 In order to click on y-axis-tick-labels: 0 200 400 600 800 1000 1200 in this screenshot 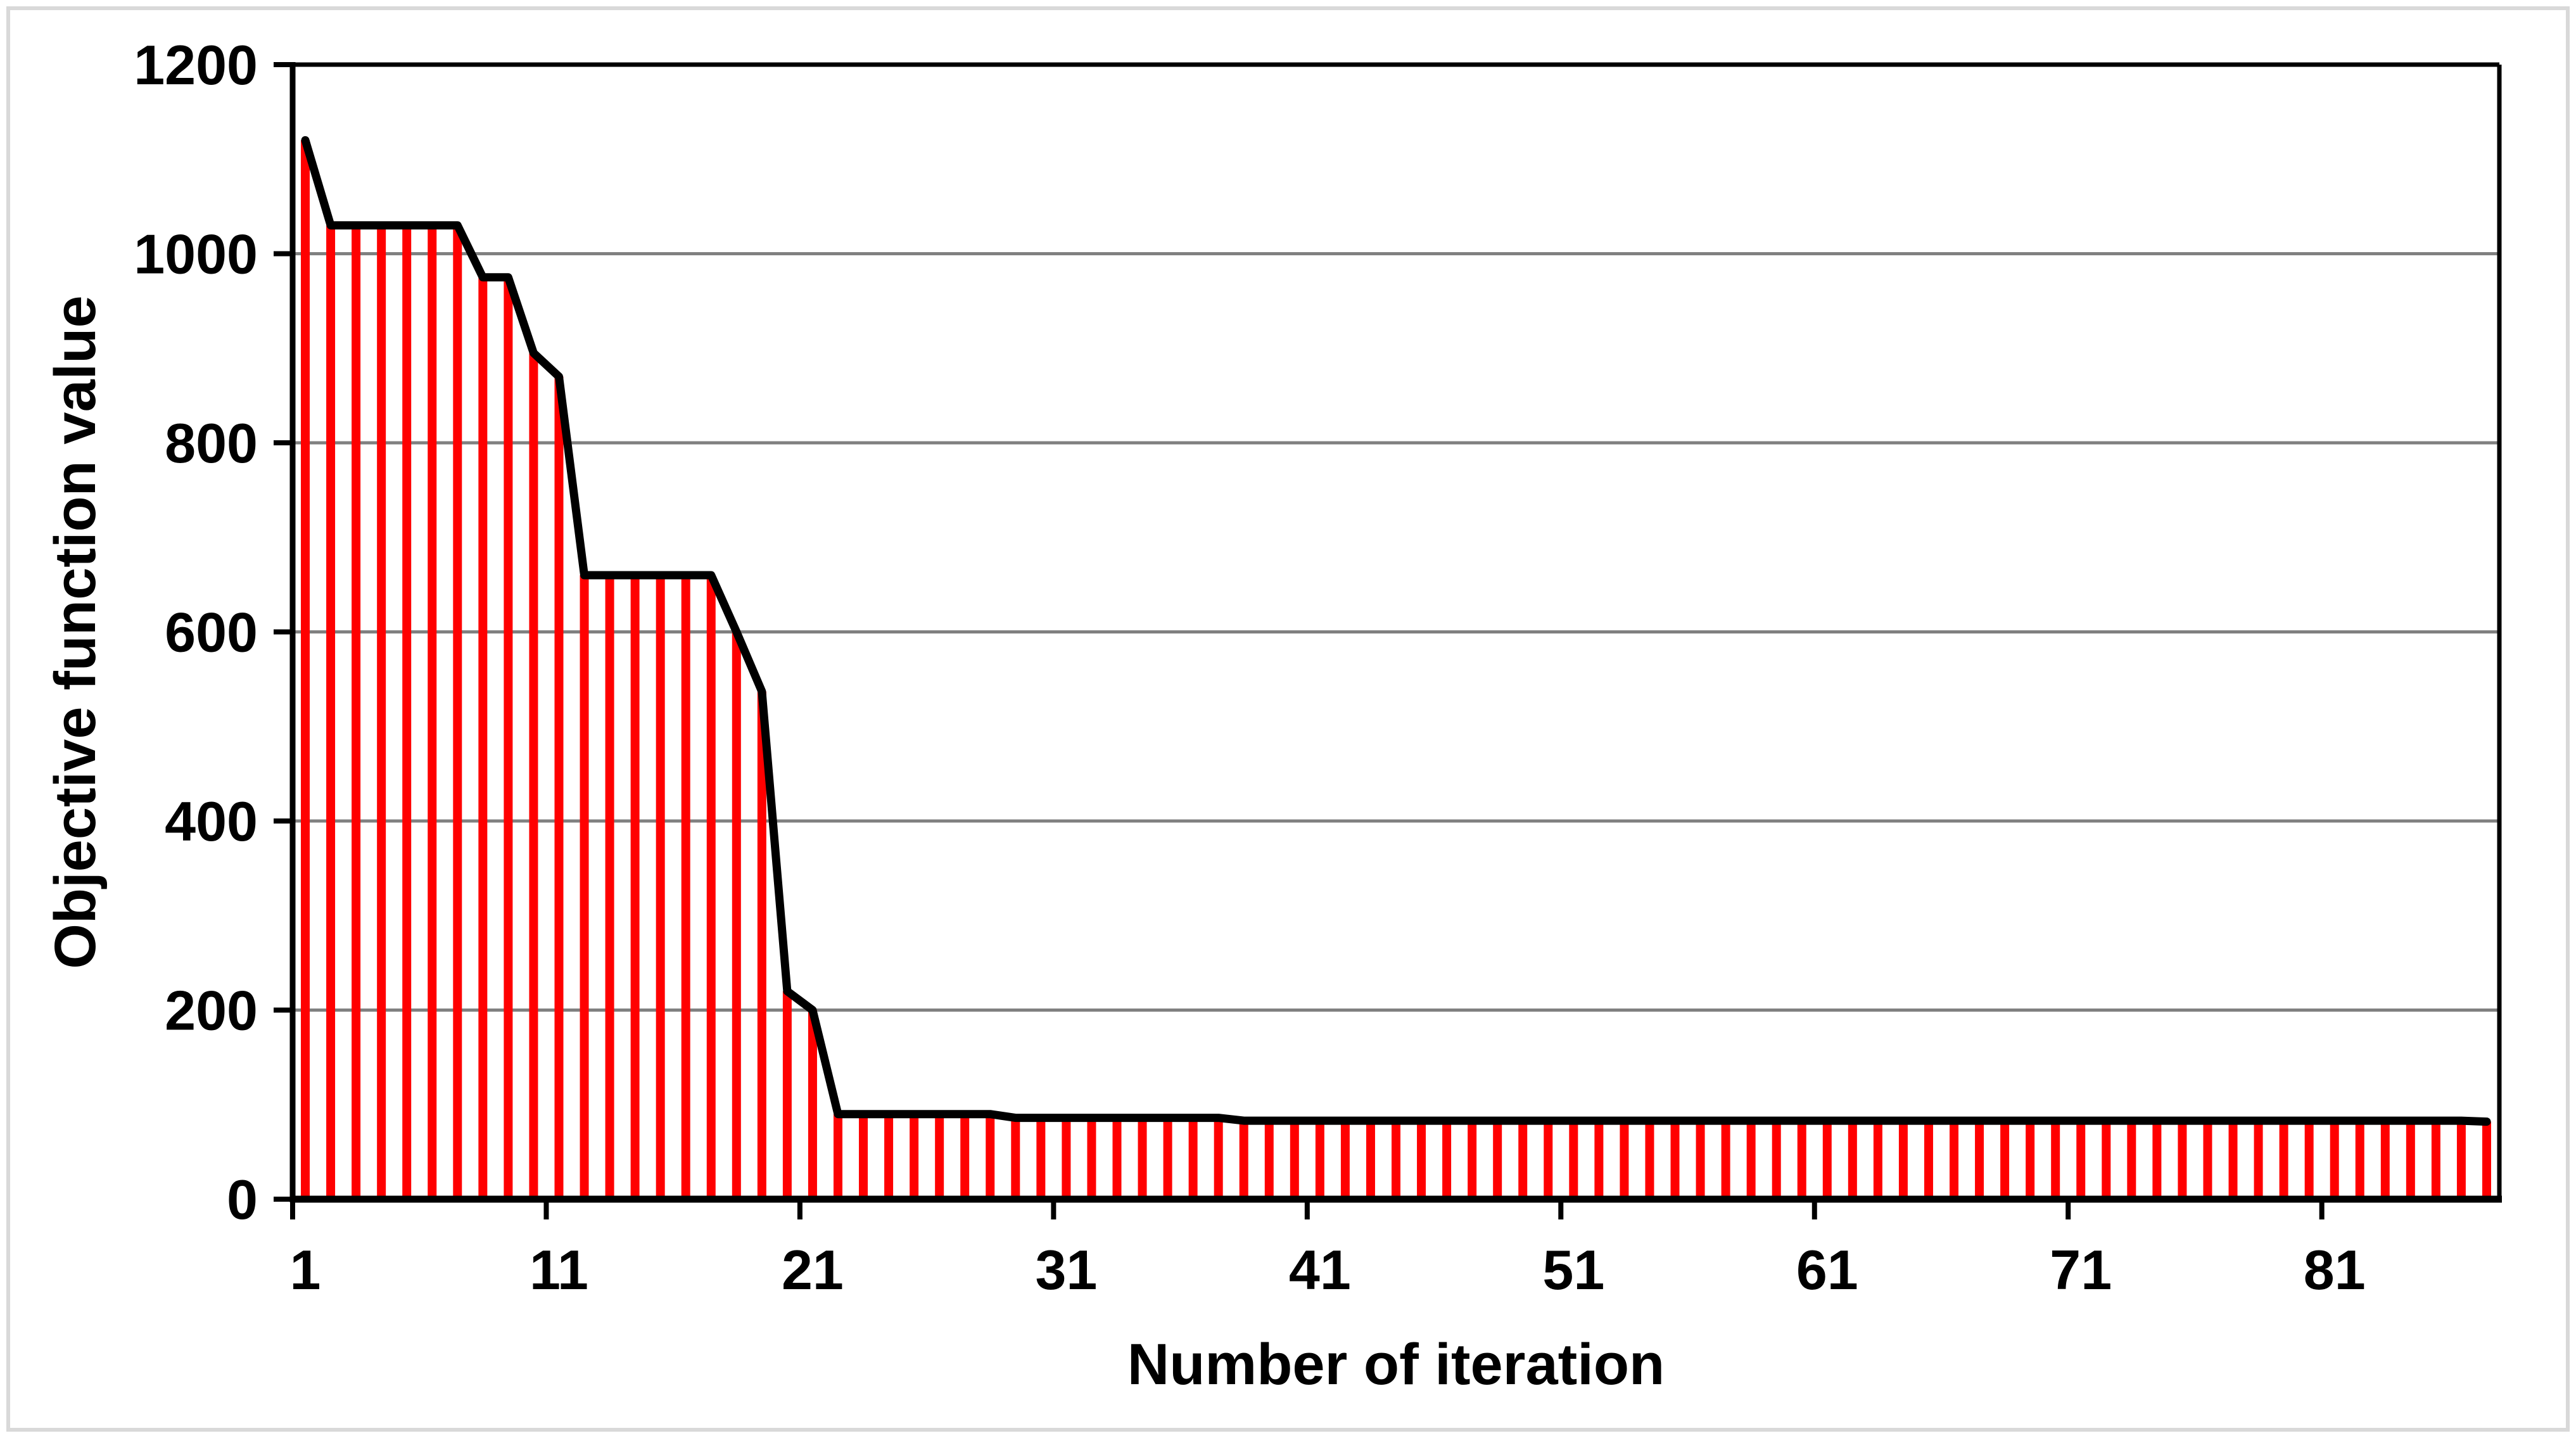, I will do `click(196, 632)`.